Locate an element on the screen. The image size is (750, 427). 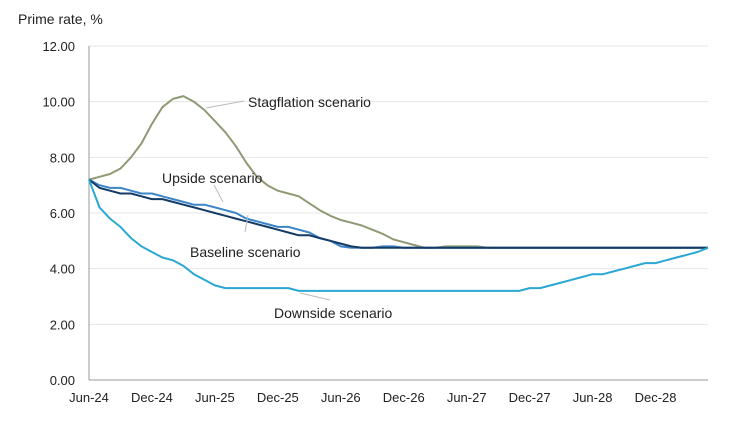
x-tick-label: Jun-24 is located at coordinates (89, 397).